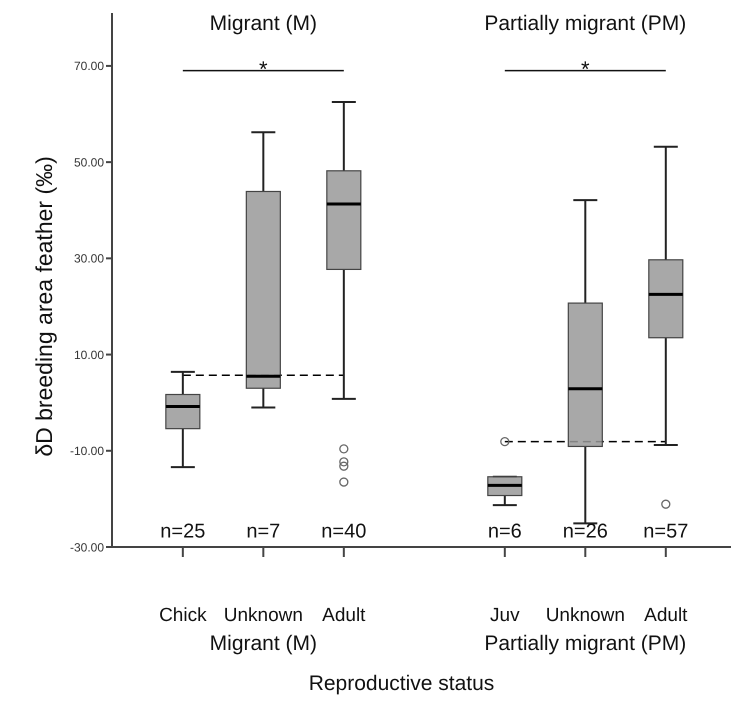  Describe the element at coordinates (183, 531) in the screenshot. I see `annotation: n=25` at that location.